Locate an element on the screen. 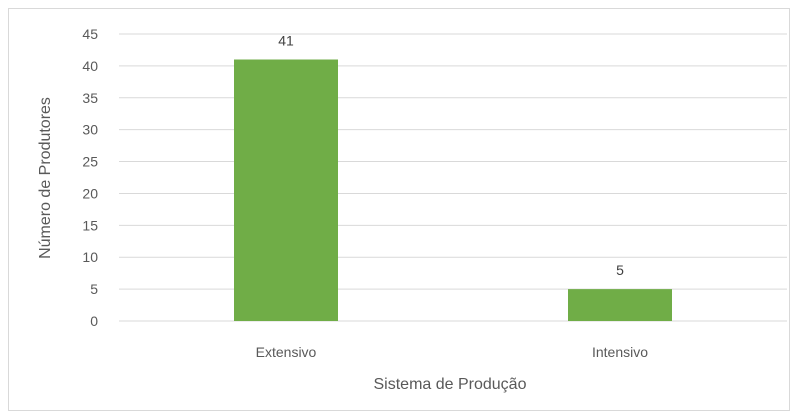 This screenshot has height=419, width=799. y-tick-label: 45 is located at coordinates (90, 34).